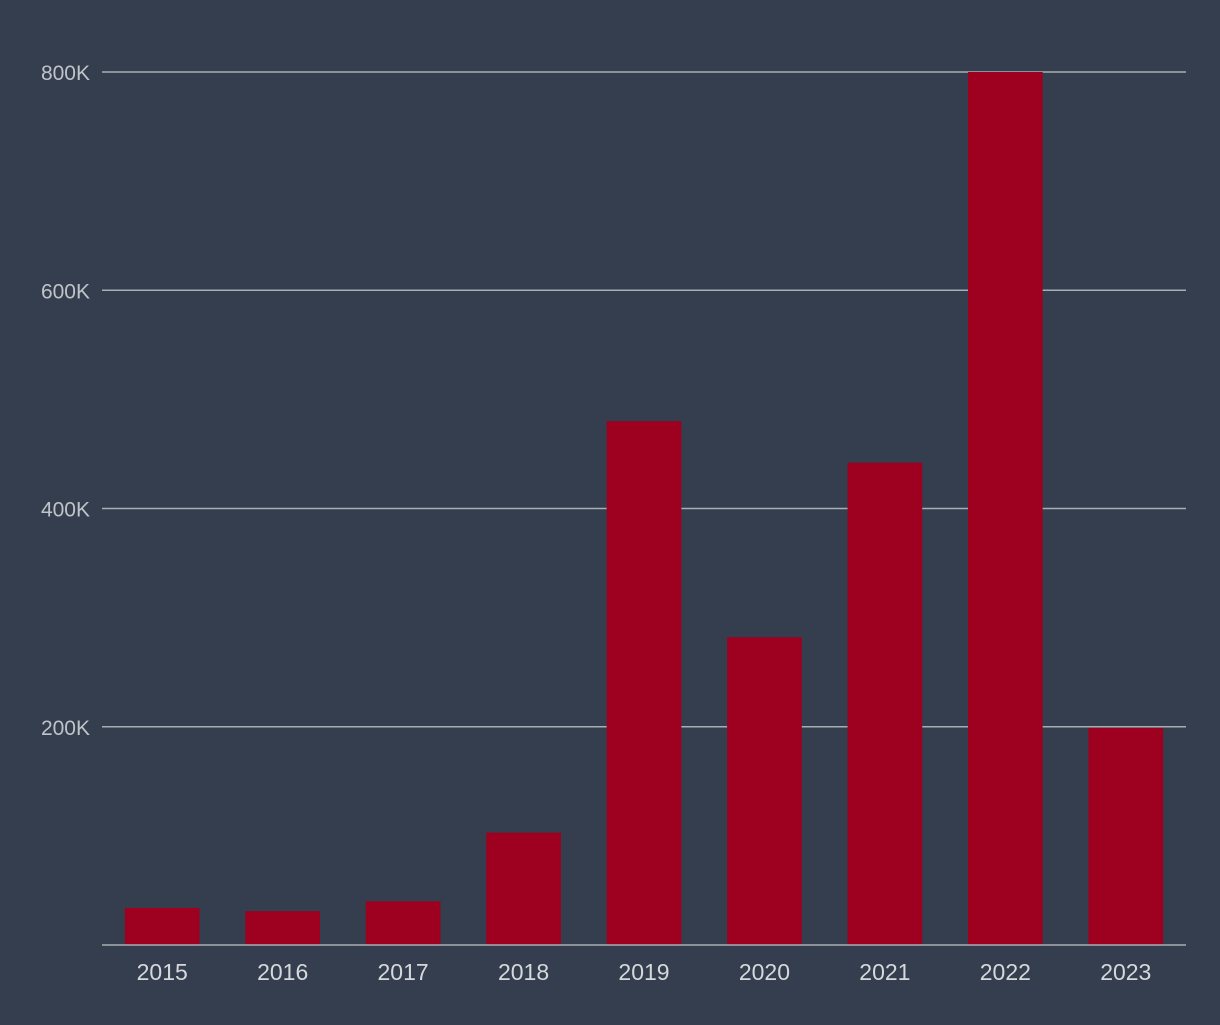 The width and height of the screenshot is (1220, 1025). I want to click on bar-2022, so click(1005, 508).